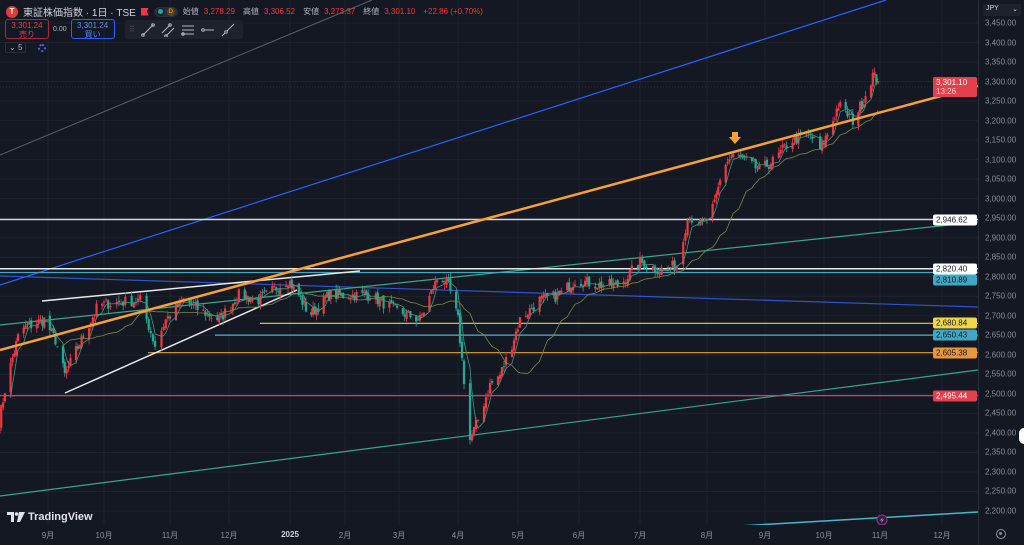 This screenshot has width=1024, height=545. I want to click on symbol-title: 東証株価指数 · 1日 · TSE, so click(79, 13).